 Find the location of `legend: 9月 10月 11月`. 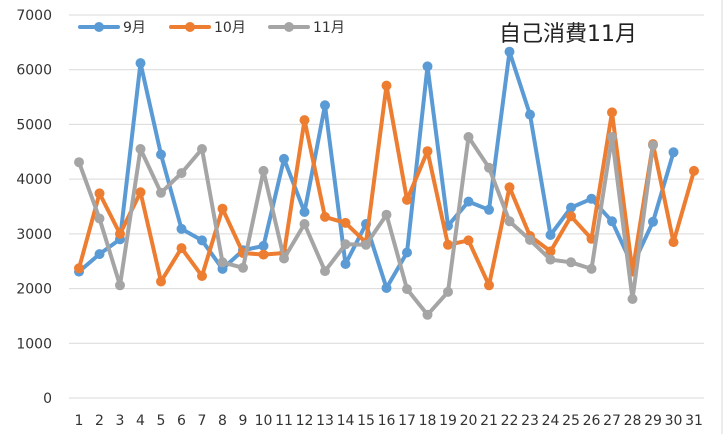

legend: 9月 10月 11月 is located at coordinates (211, 28).